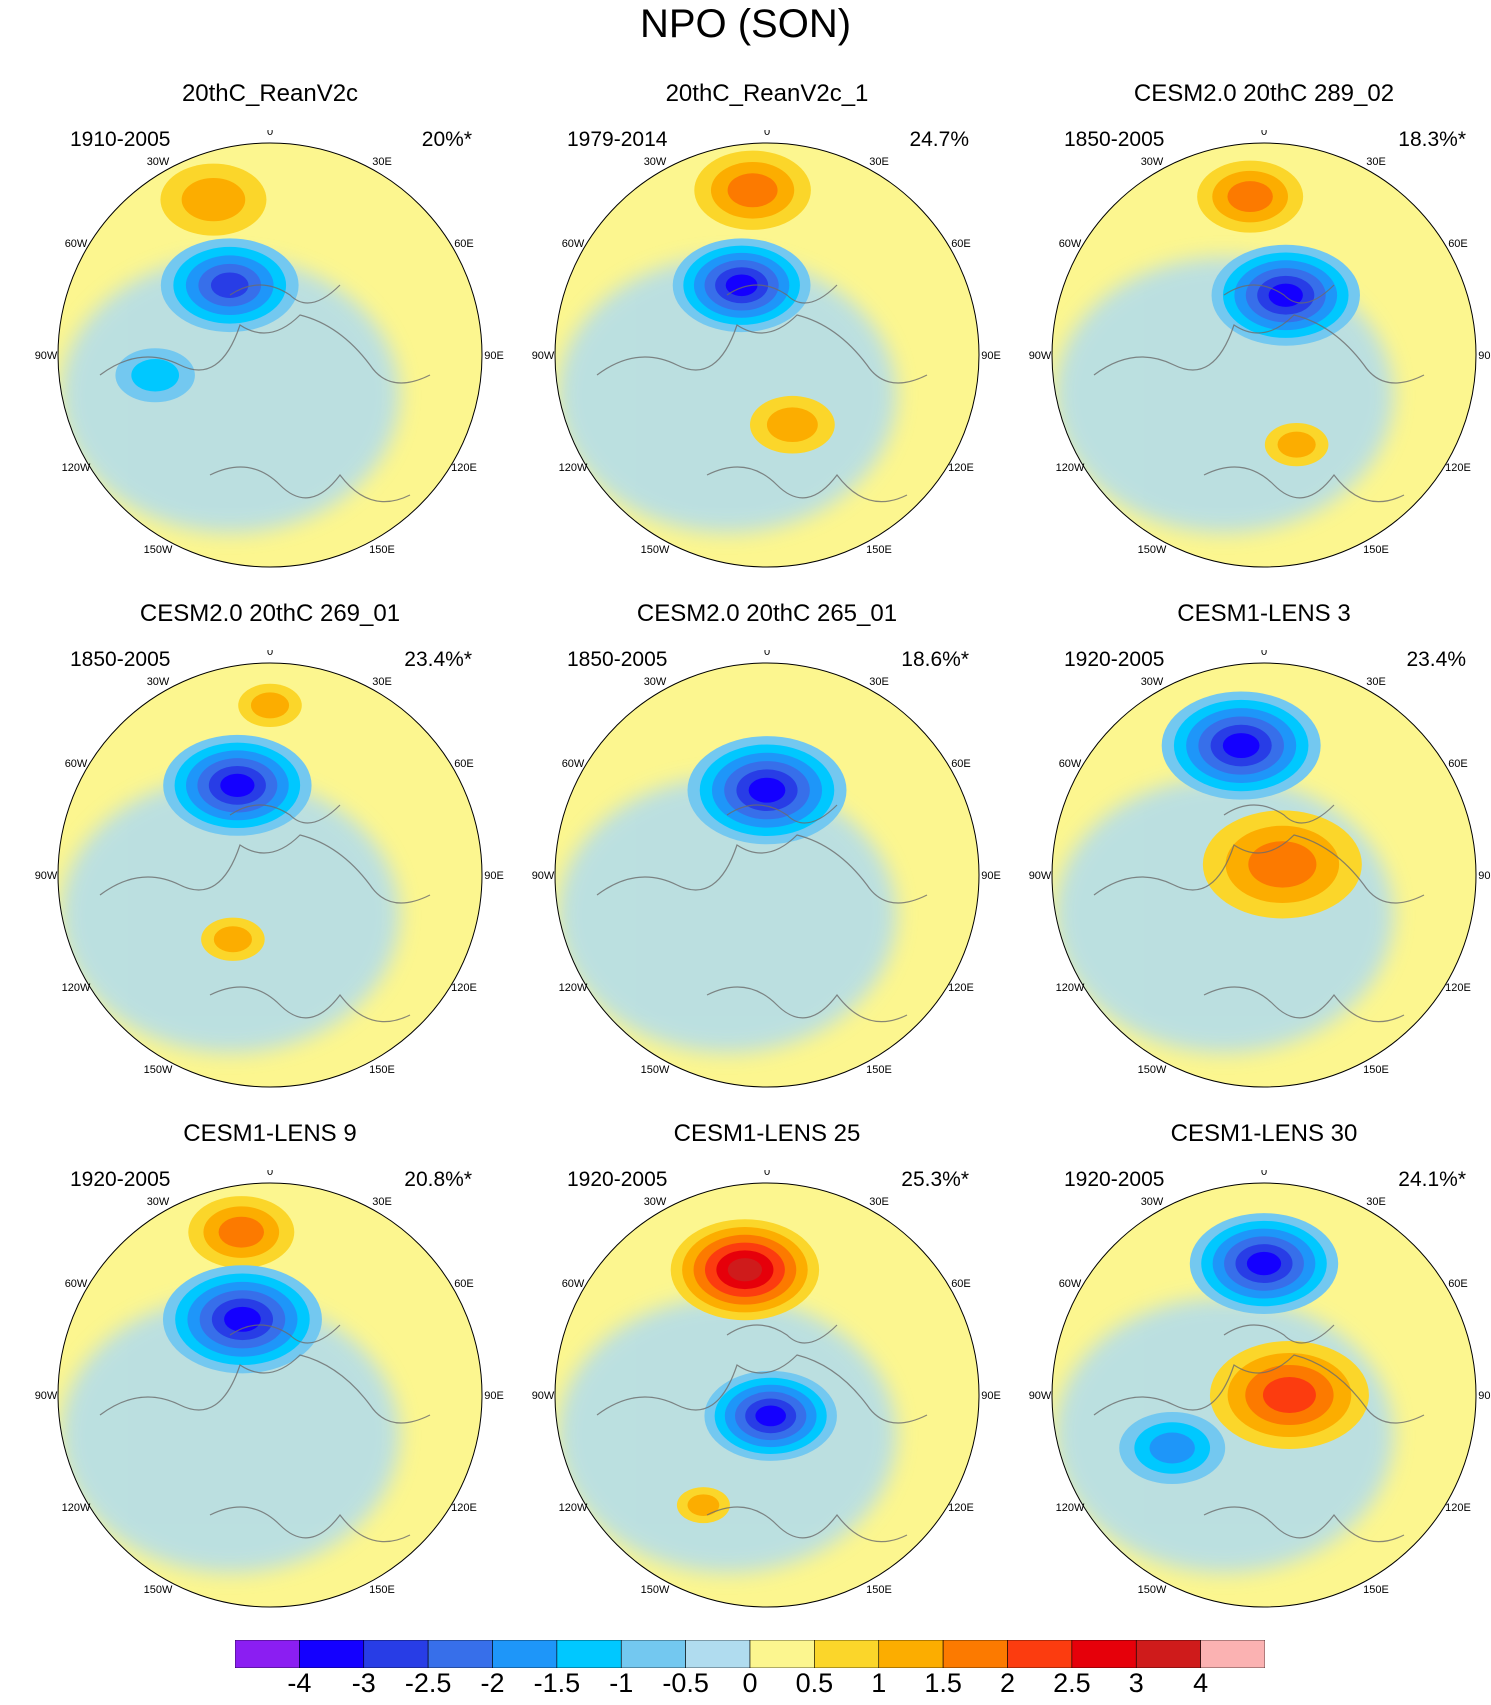 This screenshot has height=1705, width=1491. I want to click on panel-variance-pct: 23.4%*, so click(438, 659).